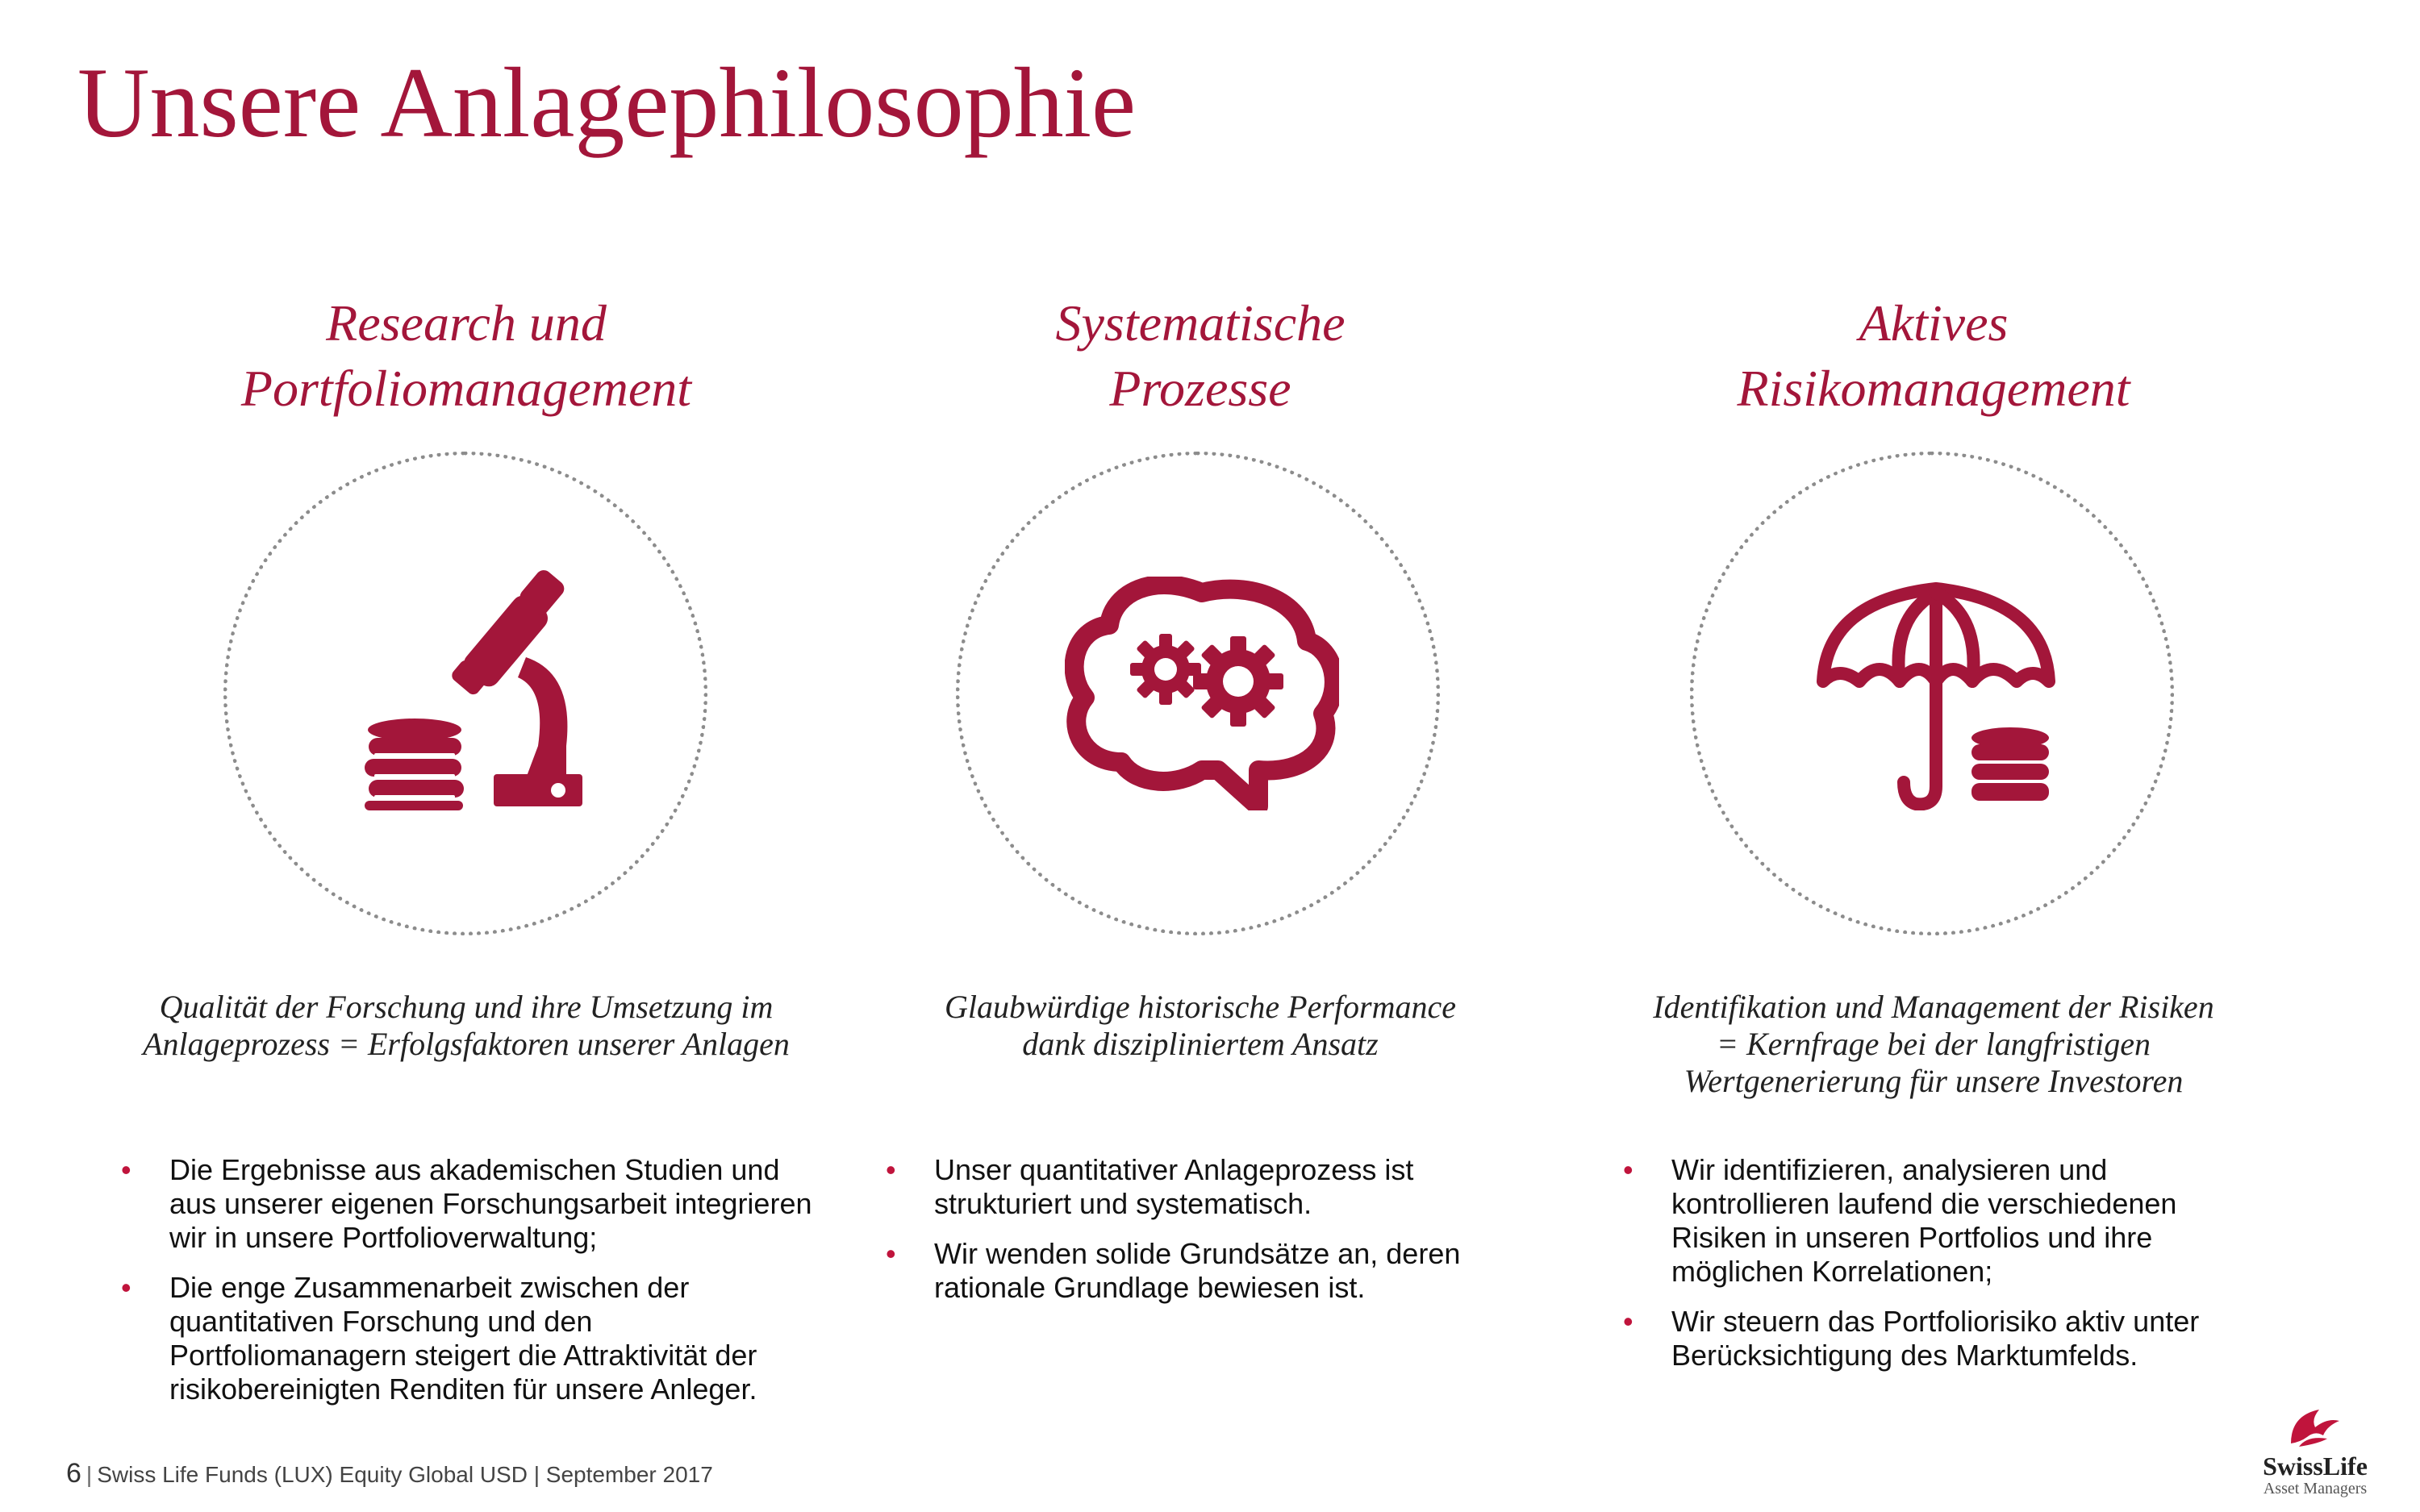  Describe the element at coordinates (1200, 1044) in the screenshot. I see `subtitle-line: dank diszipliniertem Ansatz` at that location.